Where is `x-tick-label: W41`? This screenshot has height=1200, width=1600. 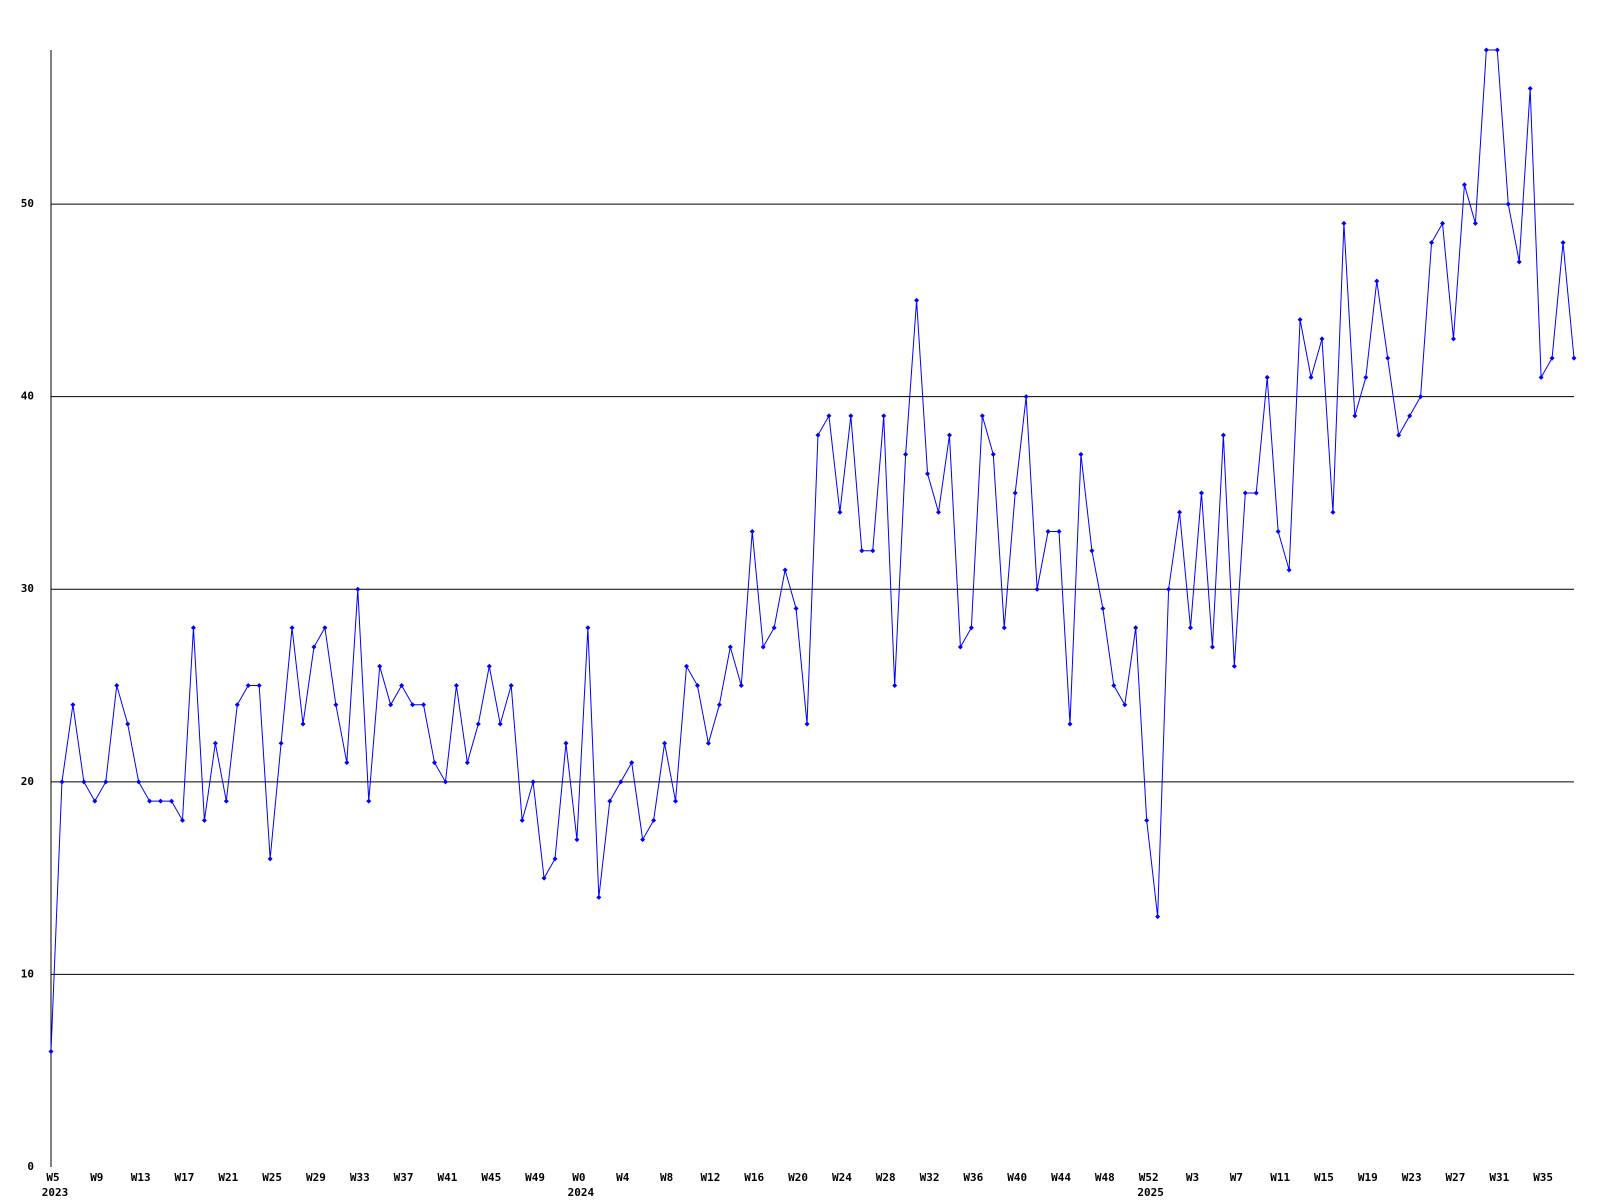 x-tick-label: W41 is located at coordinates (448, 1177).